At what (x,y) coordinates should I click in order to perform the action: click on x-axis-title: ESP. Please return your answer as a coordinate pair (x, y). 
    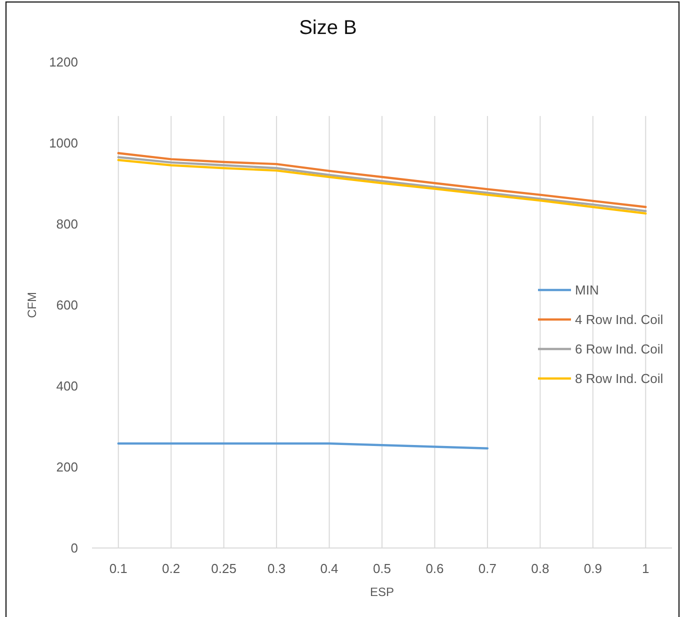
    Looking at the image, I should click on (382, 592).